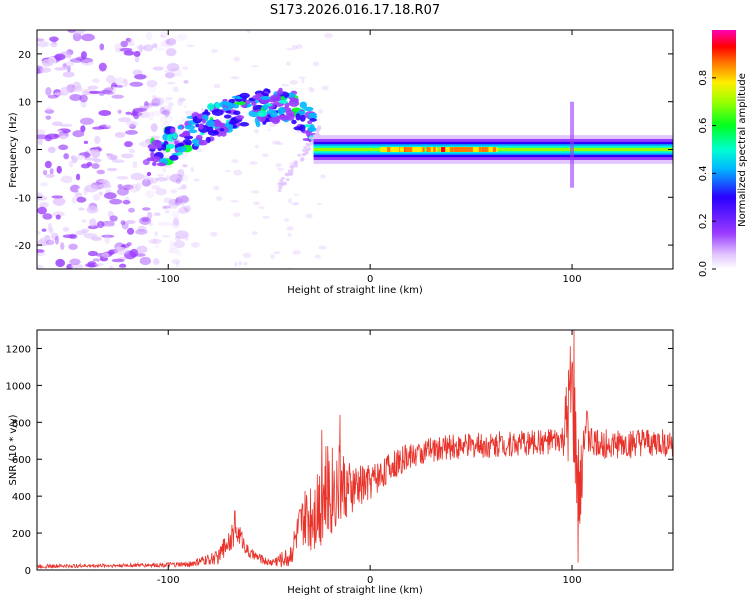  What do you see at coordinates (24, 103) in the screenshot?
I see `y-tick-label: 10` at bounding box center [24, 103].